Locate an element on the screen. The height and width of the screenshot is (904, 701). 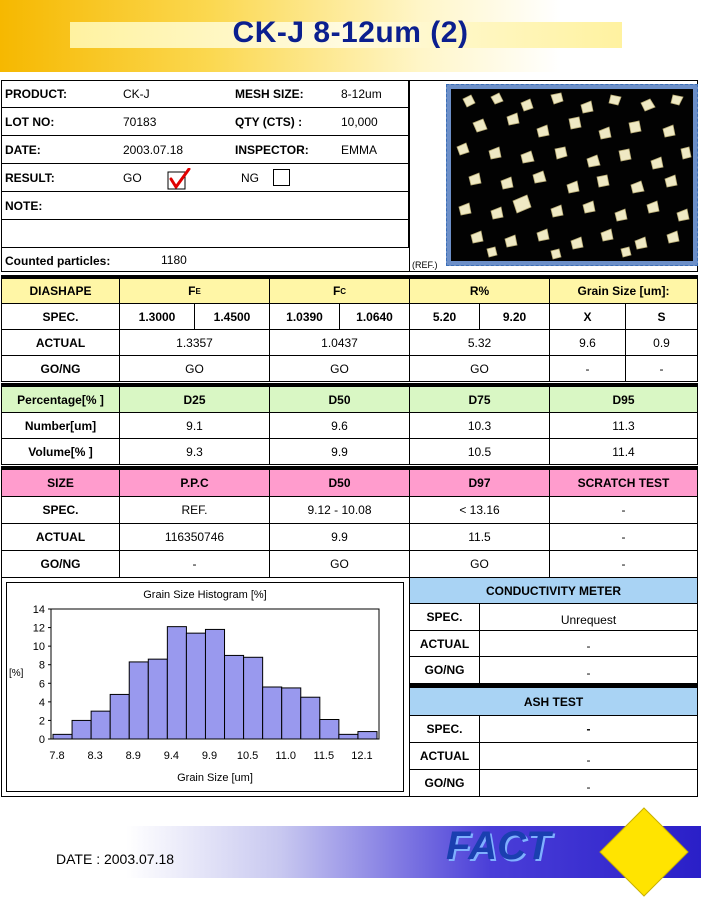
info-row-note-blank is located at coordinates (205, 234).